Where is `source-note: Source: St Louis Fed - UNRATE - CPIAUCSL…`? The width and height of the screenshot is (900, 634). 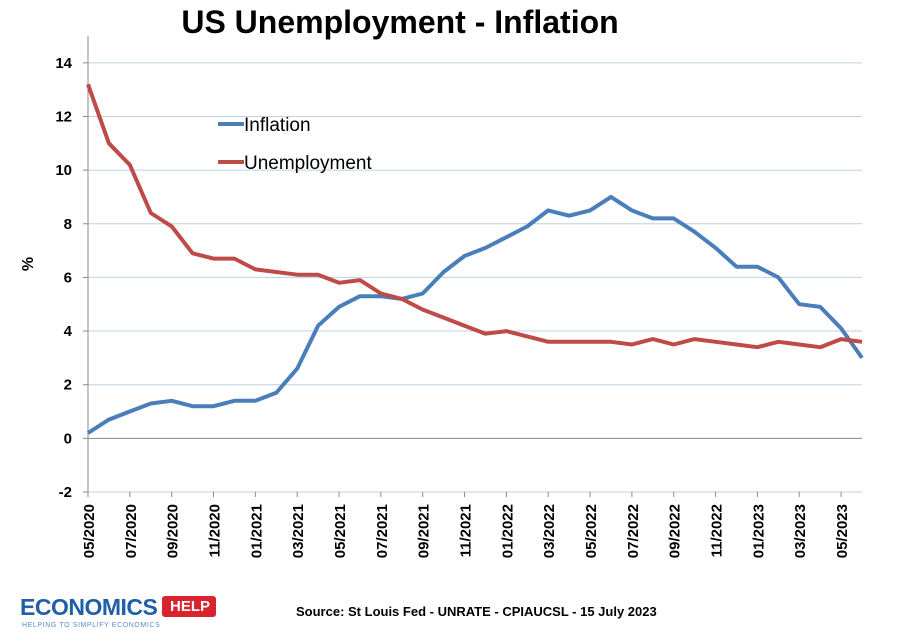
source-note: Source: St Louis Fed - UNRATE - CPIAUCSL… is located at coordinates (476, 611).